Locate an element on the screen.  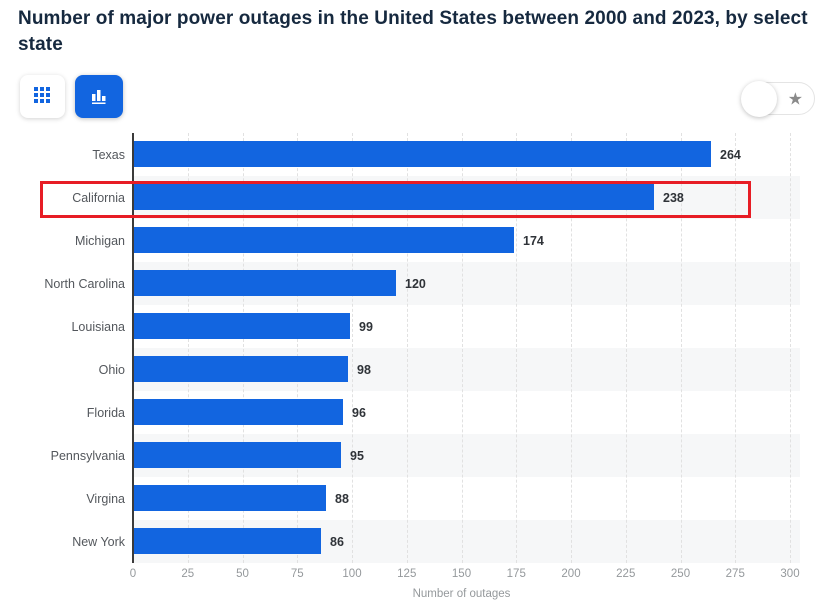
highlight-box-california is located at coordinates (395, 199).